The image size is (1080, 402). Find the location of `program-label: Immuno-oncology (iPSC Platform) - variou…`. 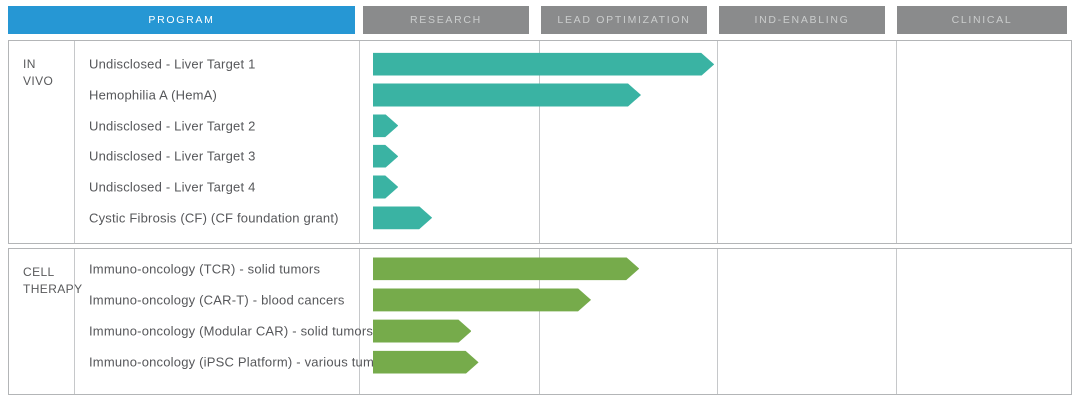

program-label: Immuno-oncology (iPSC Platform) - variou… is located at coordinates (241, 362).